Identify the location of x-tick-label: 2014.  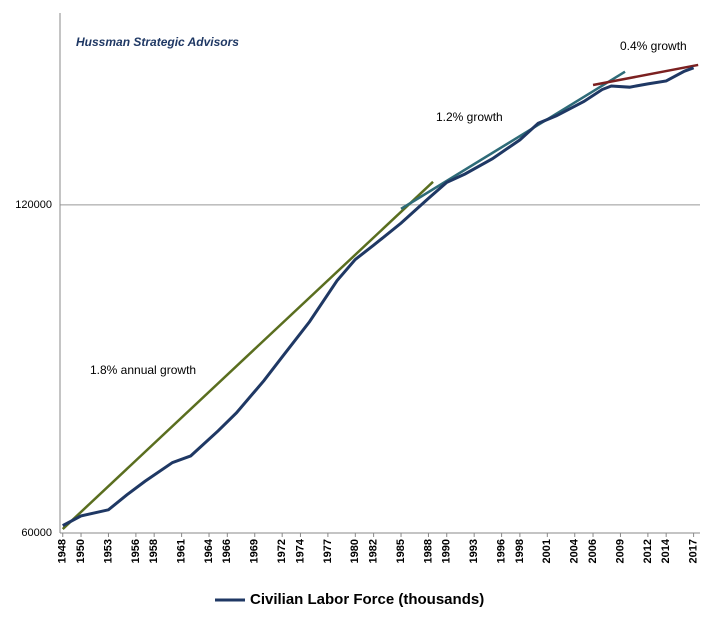
(666, 550).